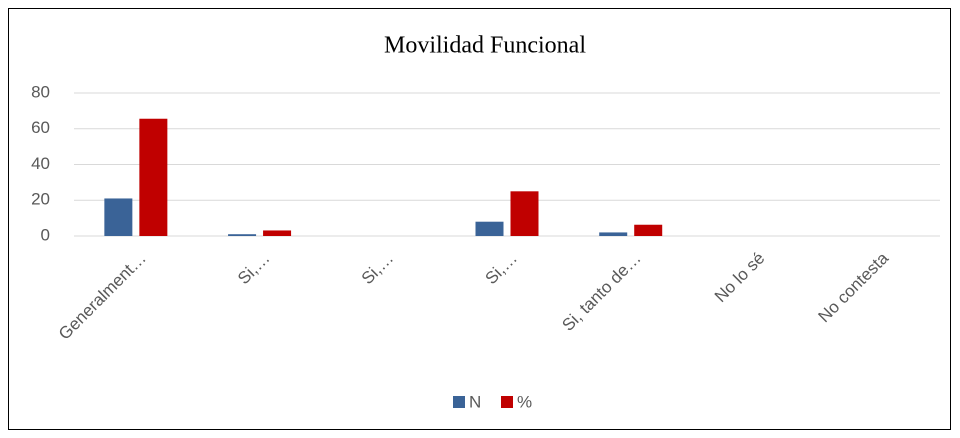 This screenshot has width=960, height=438. Describe the element at coordinates (40, 163) in the screenshot. I see `y-tick-label: 40` at that location.